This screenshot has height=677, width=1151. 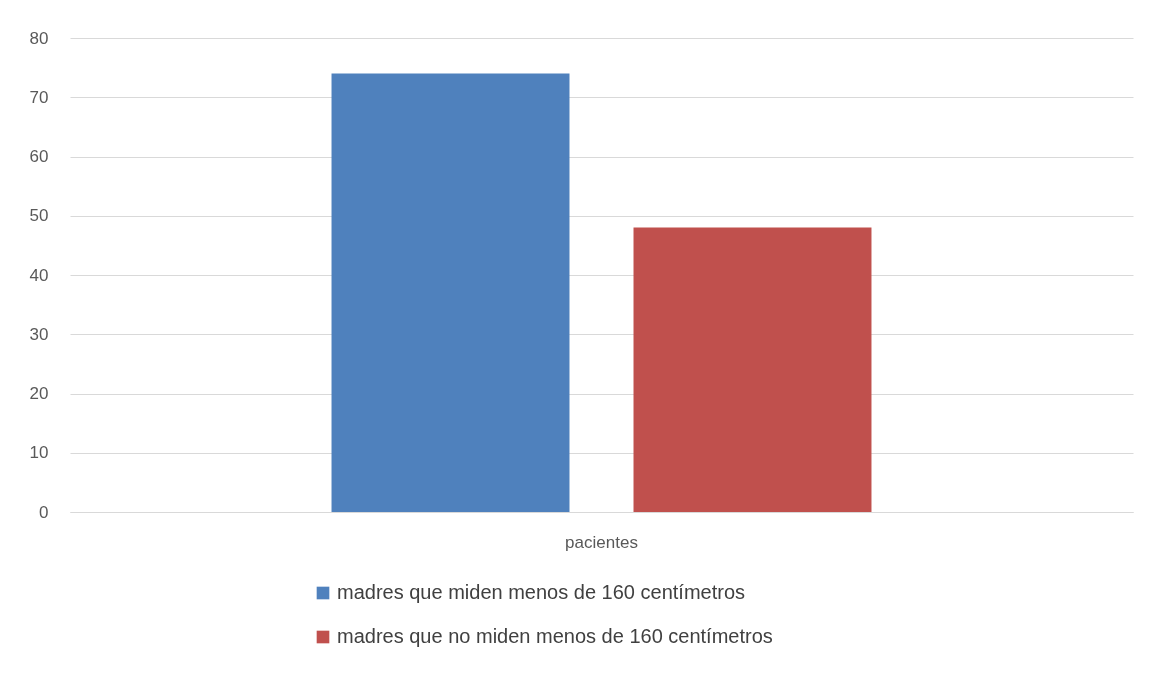 What do you see at coordinates (39, 453) in the screenshot?
I see `y-tick-label: 10` at bounding box center [39, 453].